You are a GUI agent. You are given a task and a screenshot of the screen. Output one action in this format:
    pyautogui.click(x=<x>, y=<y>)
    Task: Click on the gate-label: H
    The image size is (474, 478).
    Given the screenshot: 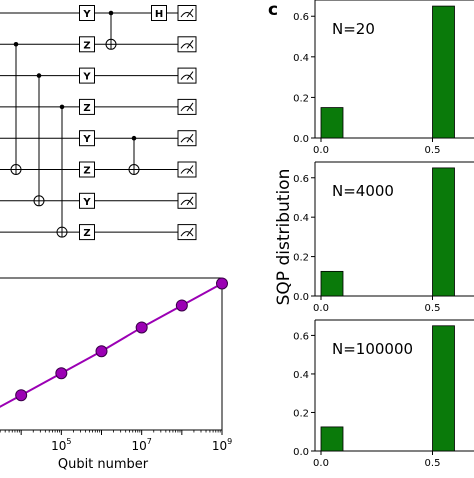 What is the action you would take?
    pyautogui.click(x=159, y=14)
    